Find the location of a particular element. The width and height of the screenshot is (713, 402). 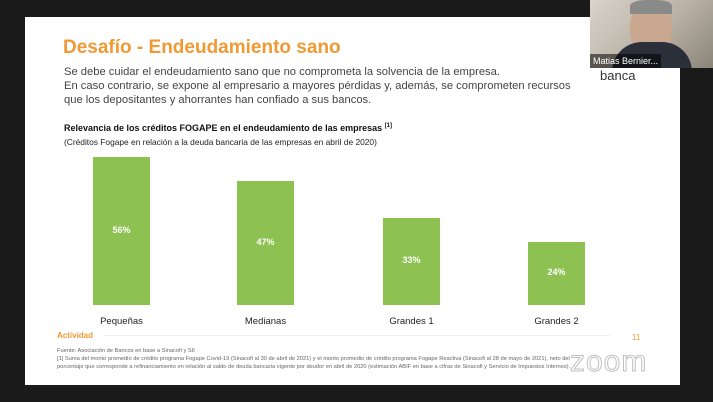

category-label: Grandes 1 is located at coordinates (411, 321).